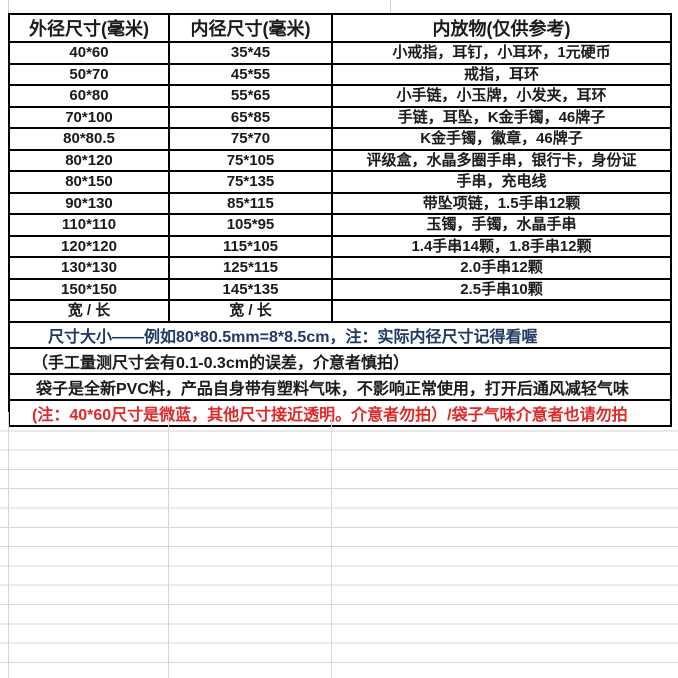 This screenshot has height=678, width=678. I want to click on outer-size-cell: 宽 / 长, so click(89, 311).